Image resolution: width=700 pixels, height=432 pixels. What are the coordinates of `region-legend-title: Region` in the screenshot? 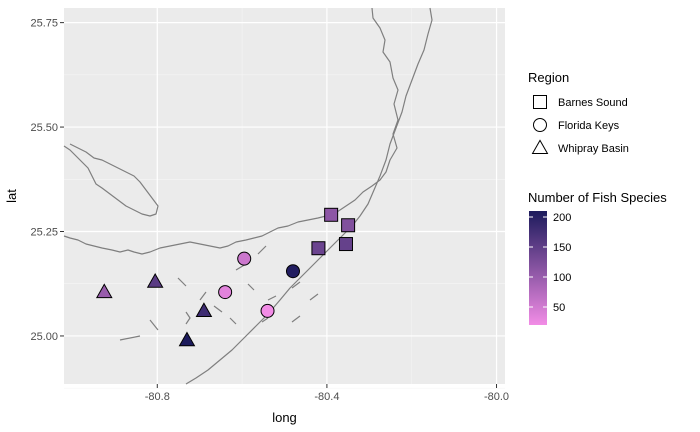 It's located at (548, 77).